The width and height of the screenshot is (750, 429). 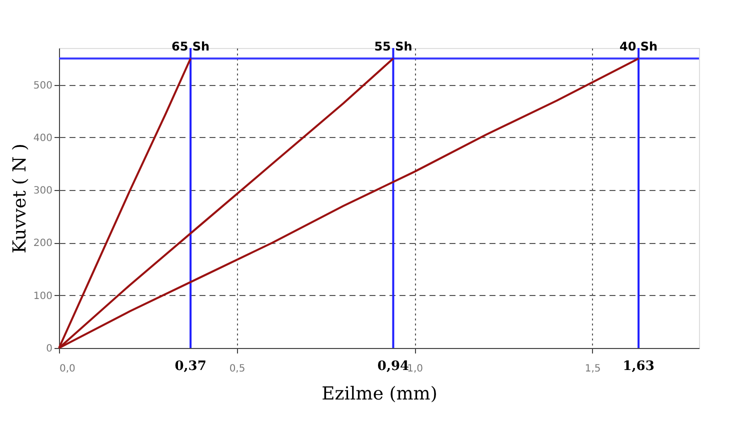 What do you see at coordinates (380, 394) in the screenshot?
I see `x-axis-title: Ezilme (mm)` at bounding box center [380, 394].